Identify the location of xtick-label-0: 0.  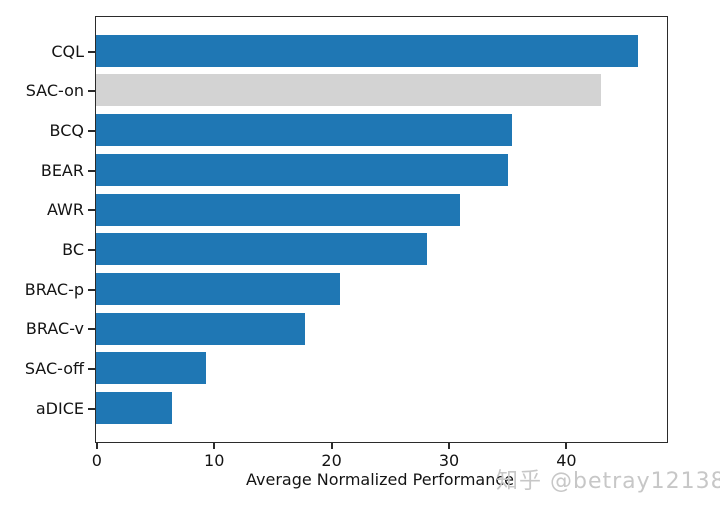
(96, 460).